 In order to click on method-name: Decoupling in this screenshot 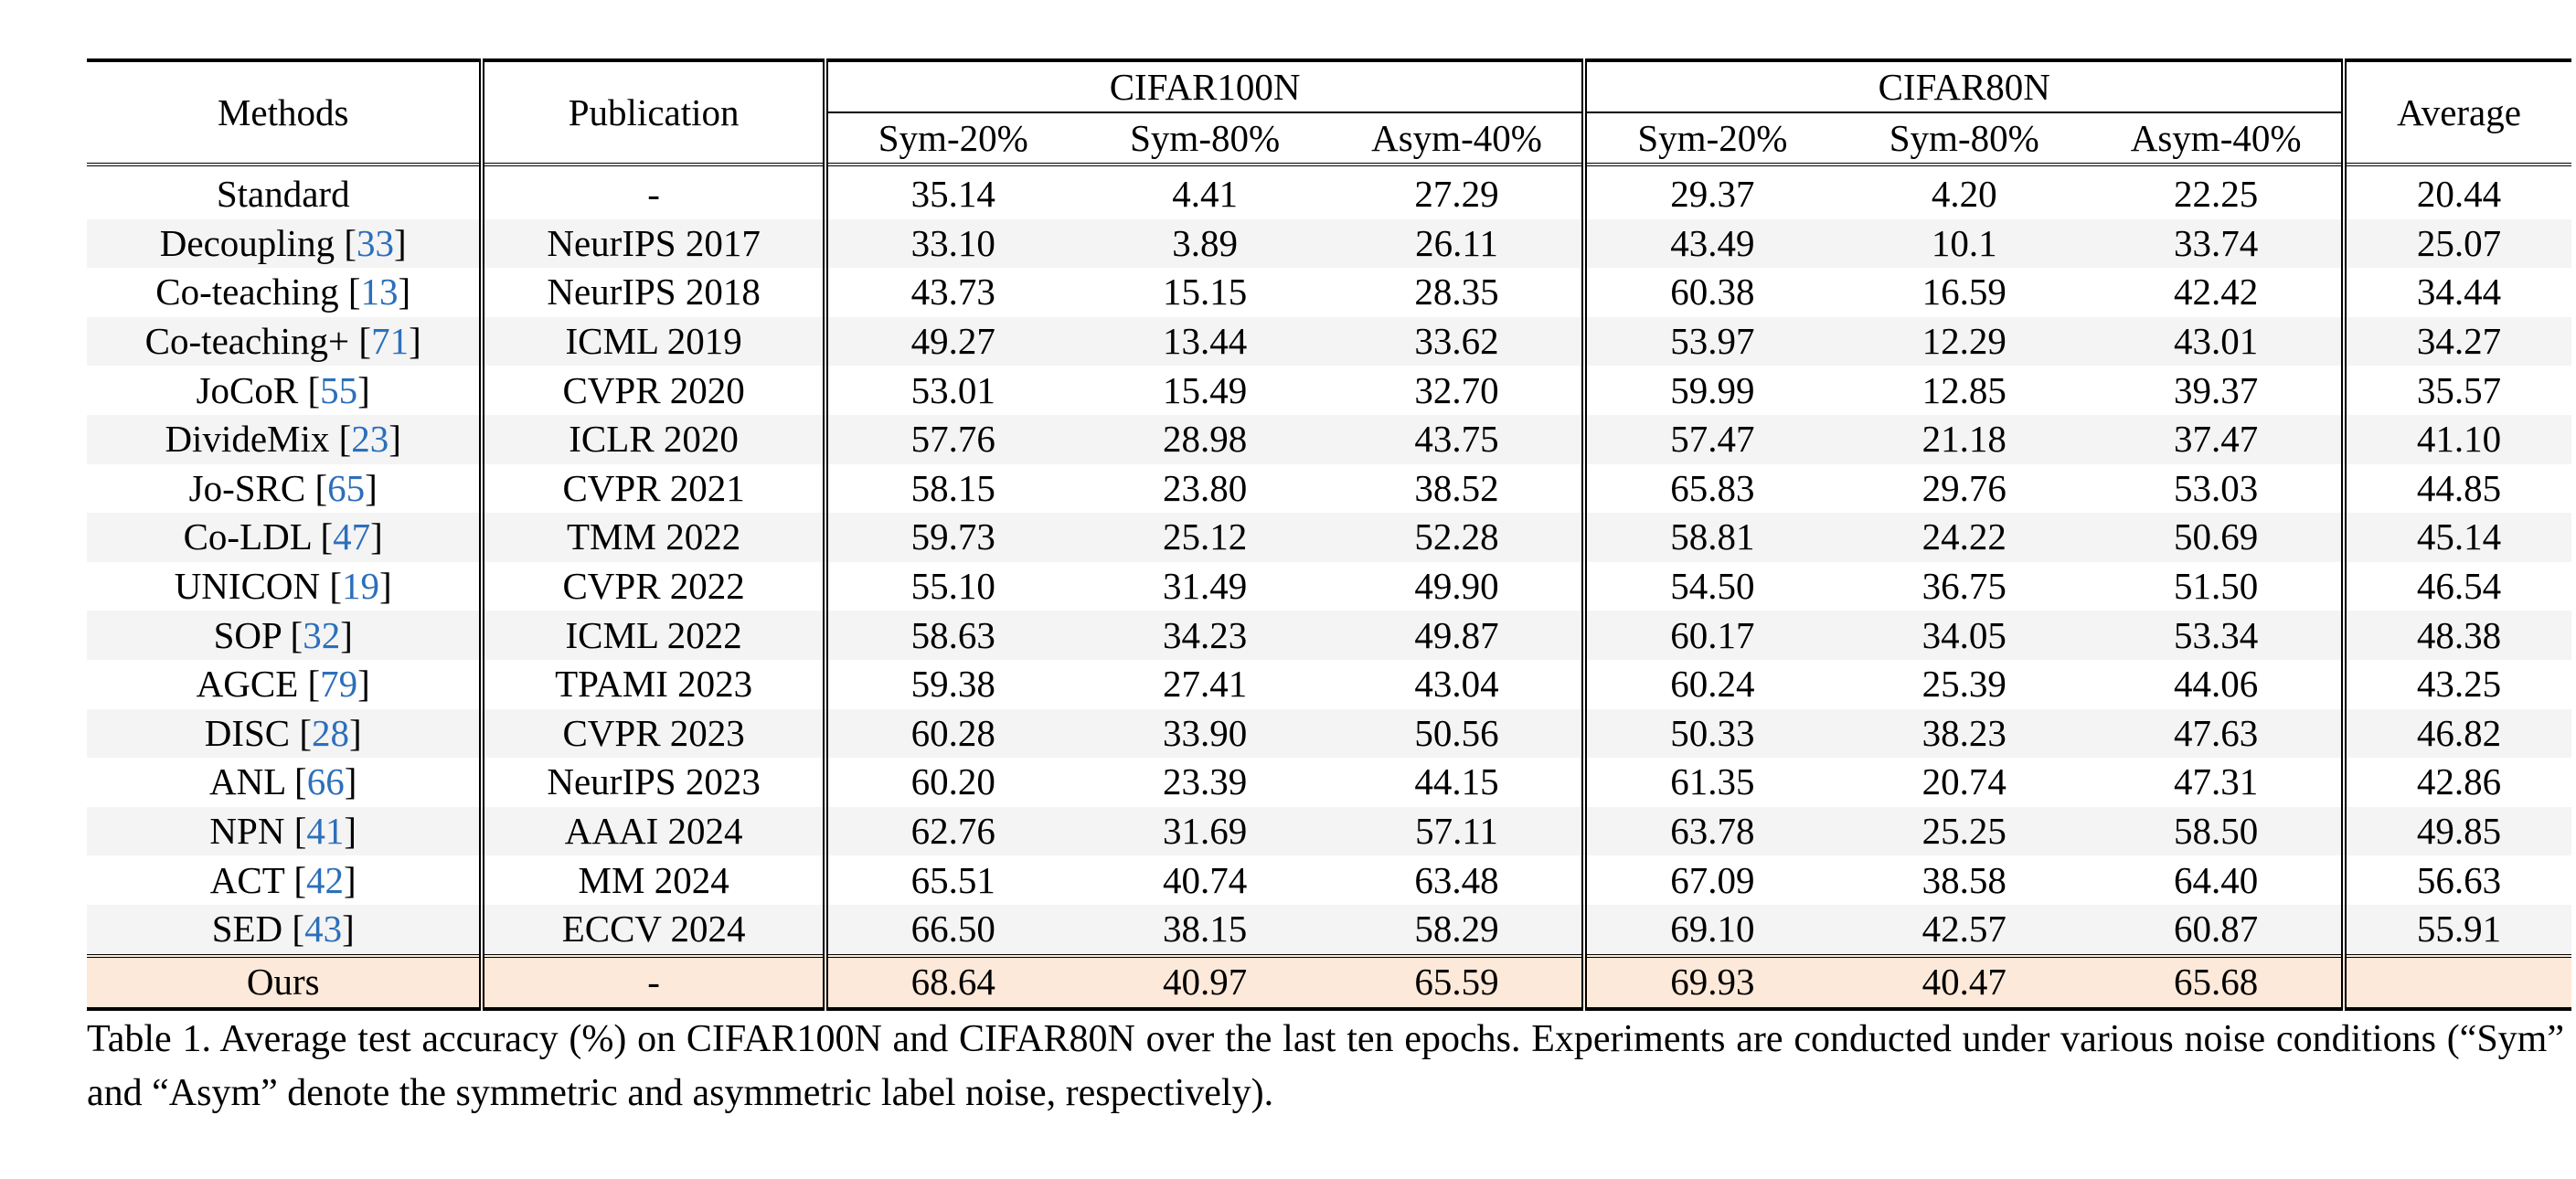, I will do `click(247, 242)`.